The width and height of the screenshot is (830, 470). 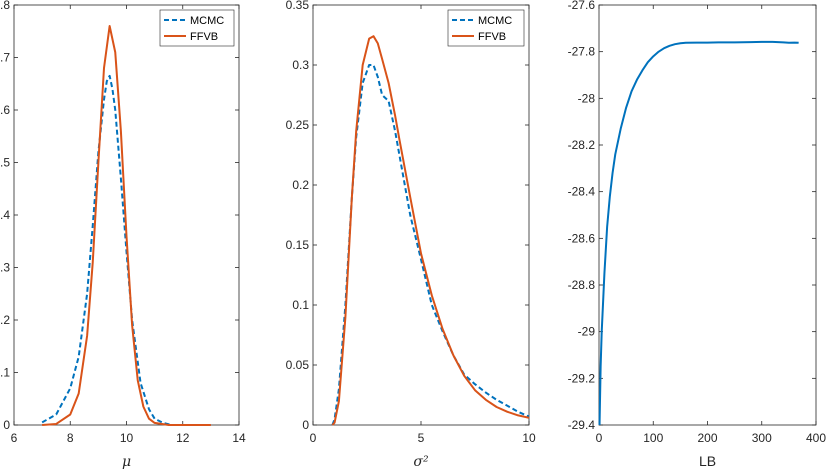 What do you see at coordinates (421, 438) in the screenshot?
I see `x-tick-label: 5` at bounding box center [421, 438].